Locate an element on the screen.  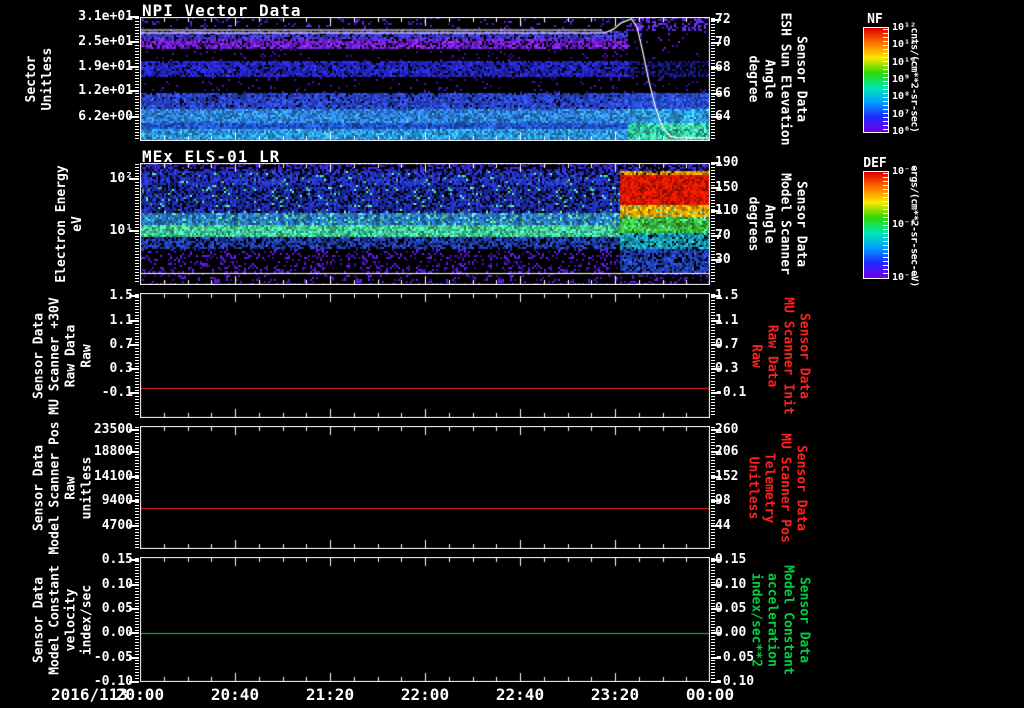
colorbar-tick-label: 10¹¹ is located at coordinates (904, 45).